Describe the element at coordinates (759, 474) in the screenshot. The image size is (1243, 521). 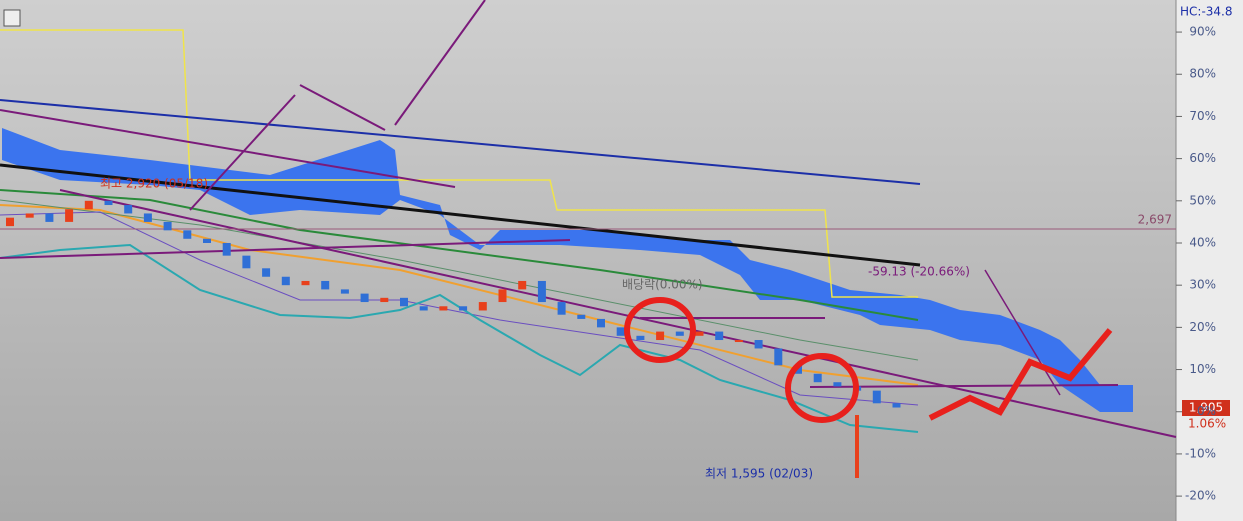
I see `low-label: 최저 1,595 (02/03)` at that location.